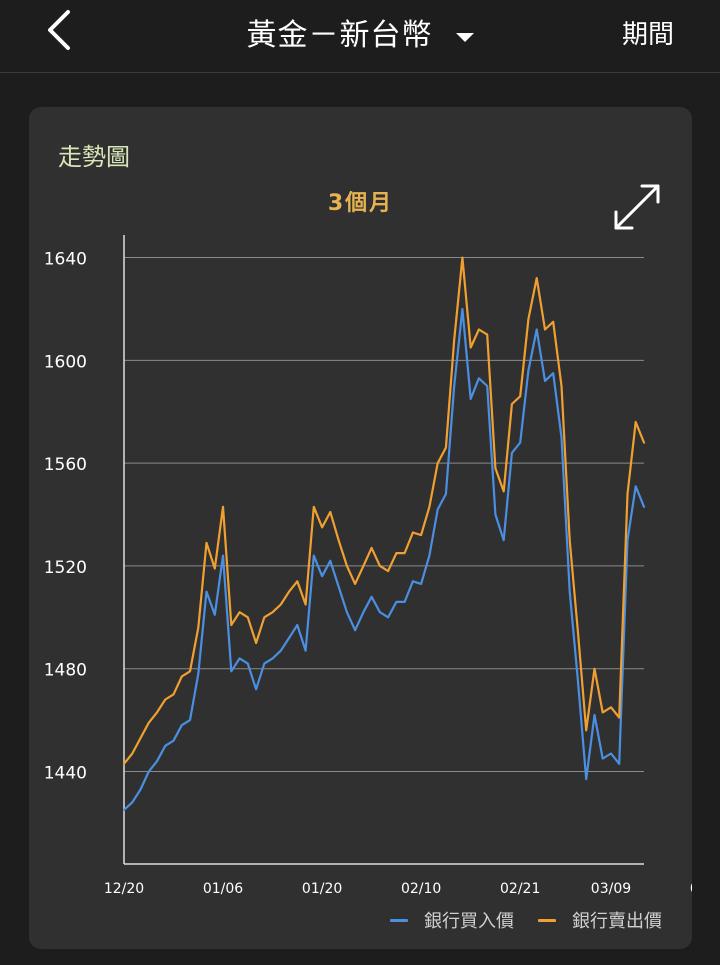  I want to click on legend-item-buy: 銀行買入價, so click(452, 920).